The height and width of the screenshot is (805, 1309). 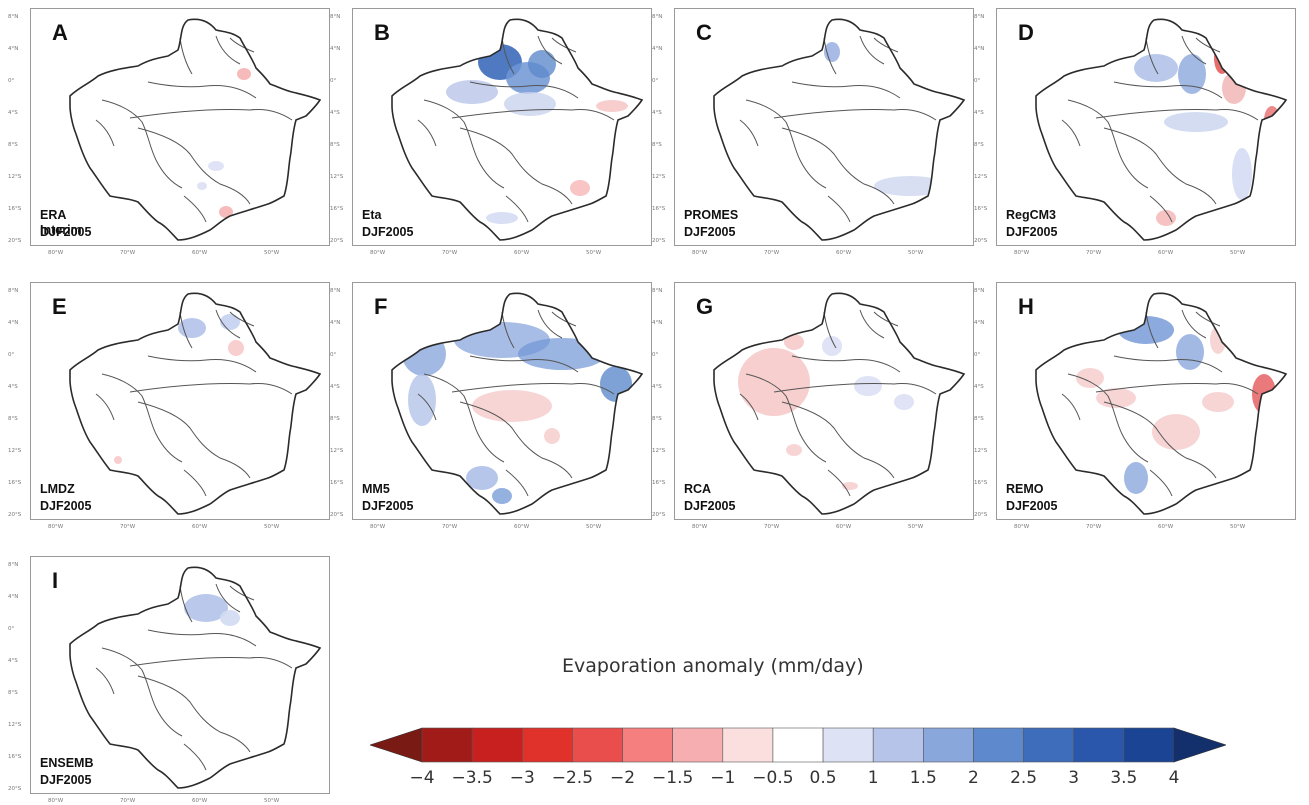 I want to click on colorbar-tick: −3, so click(x=522, y=778).